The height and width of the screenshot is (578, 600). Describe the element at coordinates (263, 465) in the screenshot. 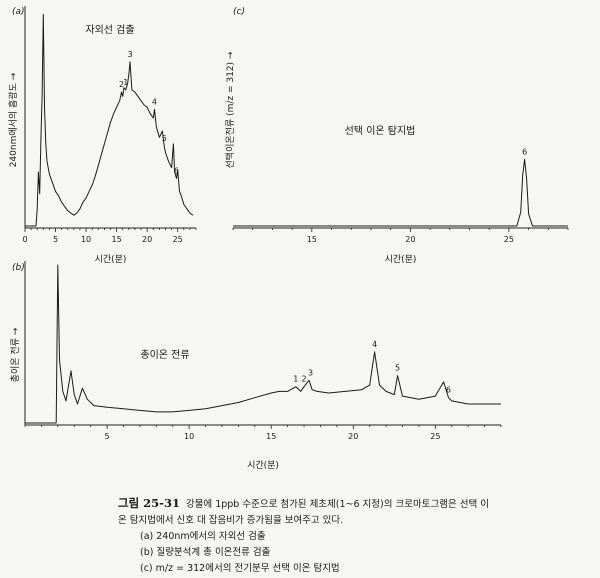

I see `panel-b-x-title: 시간(분)` at that location.